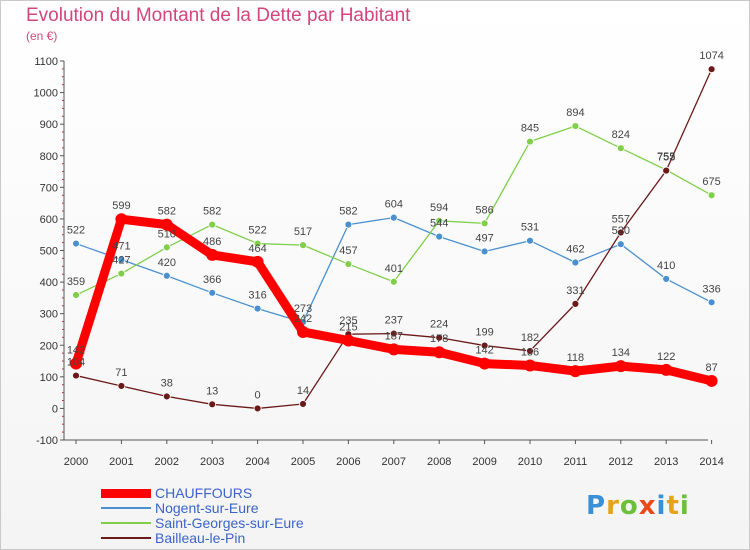 The image size is (750, 550). What do you see at coordinates (121, 462) in the screenshot?
I see `x-tick-label: 2001` at bounding box center [121, 462].